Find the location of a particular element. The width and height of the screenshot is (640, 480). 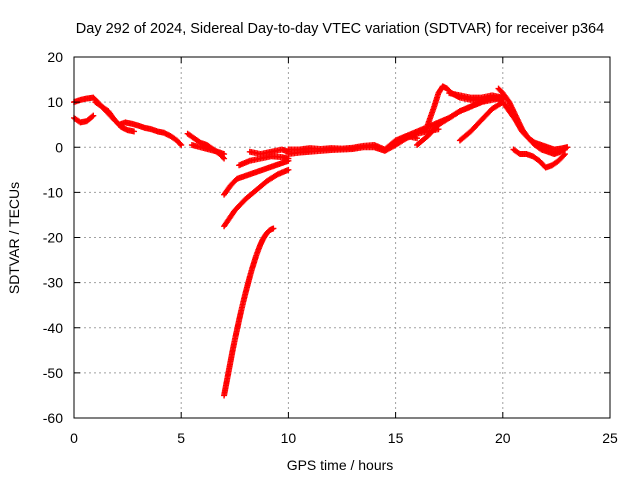

y-tick-label: -10 is located at coordinates (53, 192).